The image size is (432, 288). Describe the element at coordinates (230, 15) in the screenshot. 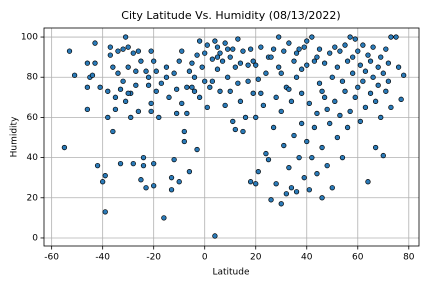

I see `chart-title: City Latitude Vs. Humidity (08/13/2022)` at that location.